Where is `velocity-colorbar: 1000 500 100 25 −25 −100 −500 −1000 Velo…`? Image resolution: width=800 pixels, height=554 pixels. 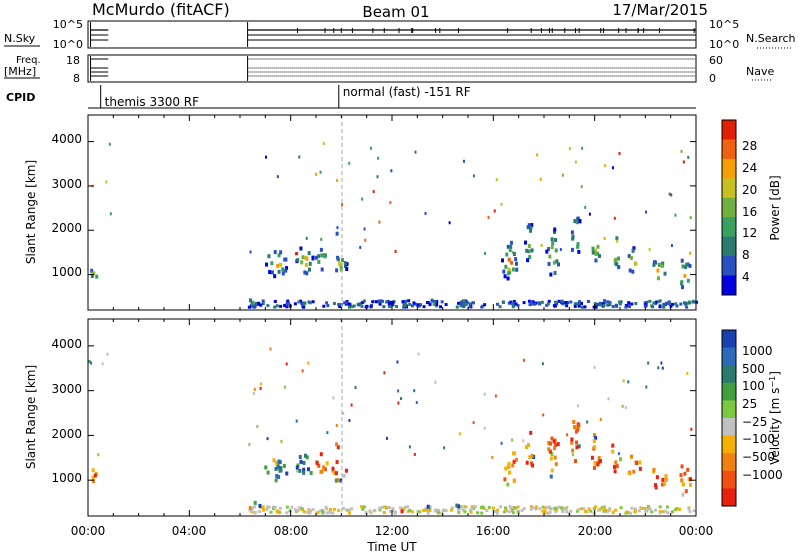
velocity-colorbar: 1000 500 100 25 −25 −100 −500 −1000 Velo… is located at coordinates (752, 418).